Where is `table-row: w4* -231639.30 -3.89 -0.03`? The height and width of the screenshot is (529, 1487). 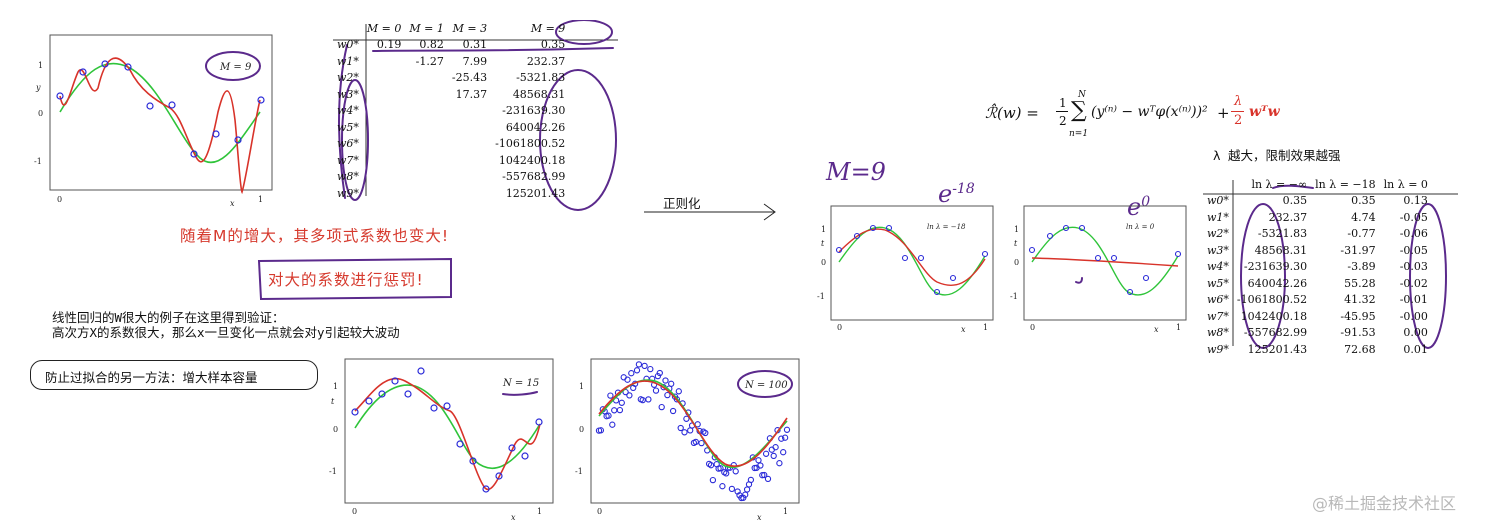 table-row: w4* -231639.30 -3.89 -0.03 is located at coordinates (1317, 267).